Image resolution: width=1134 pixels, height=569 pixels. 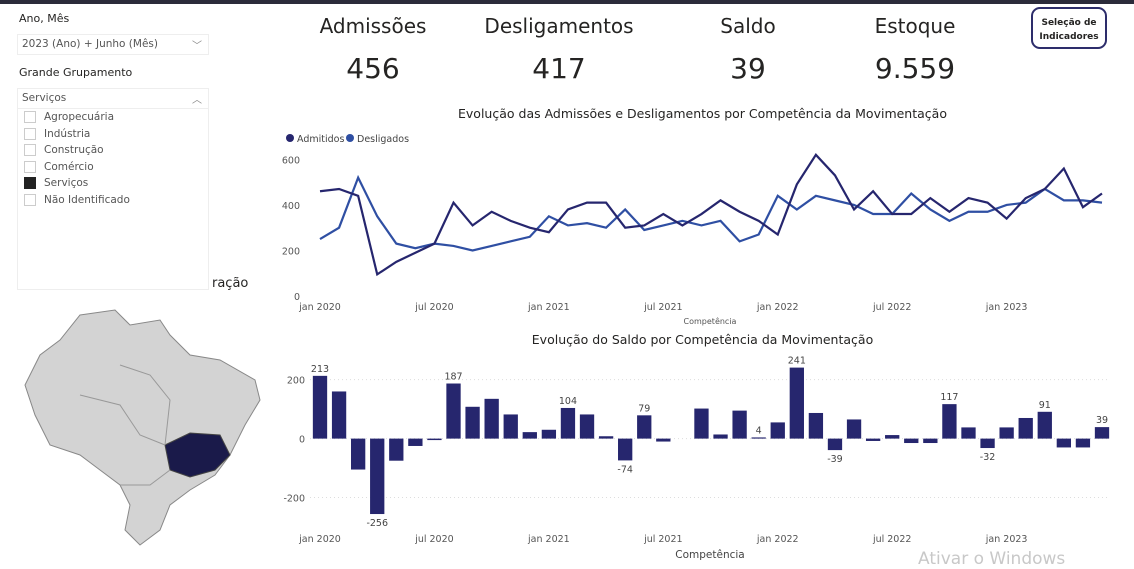 I want to click on data-label: -74, so click(x=625, y=469).